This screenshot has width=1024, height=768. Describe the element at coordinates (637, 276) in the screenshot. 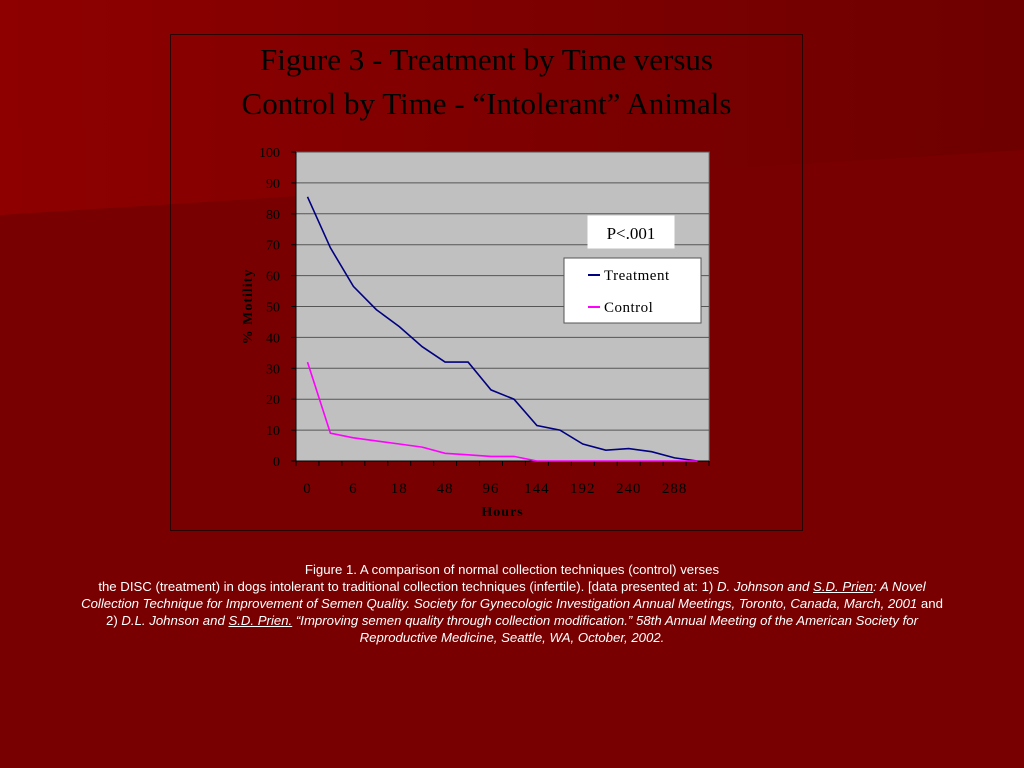

I see `legend-label-treatment: Treatment` at that location.